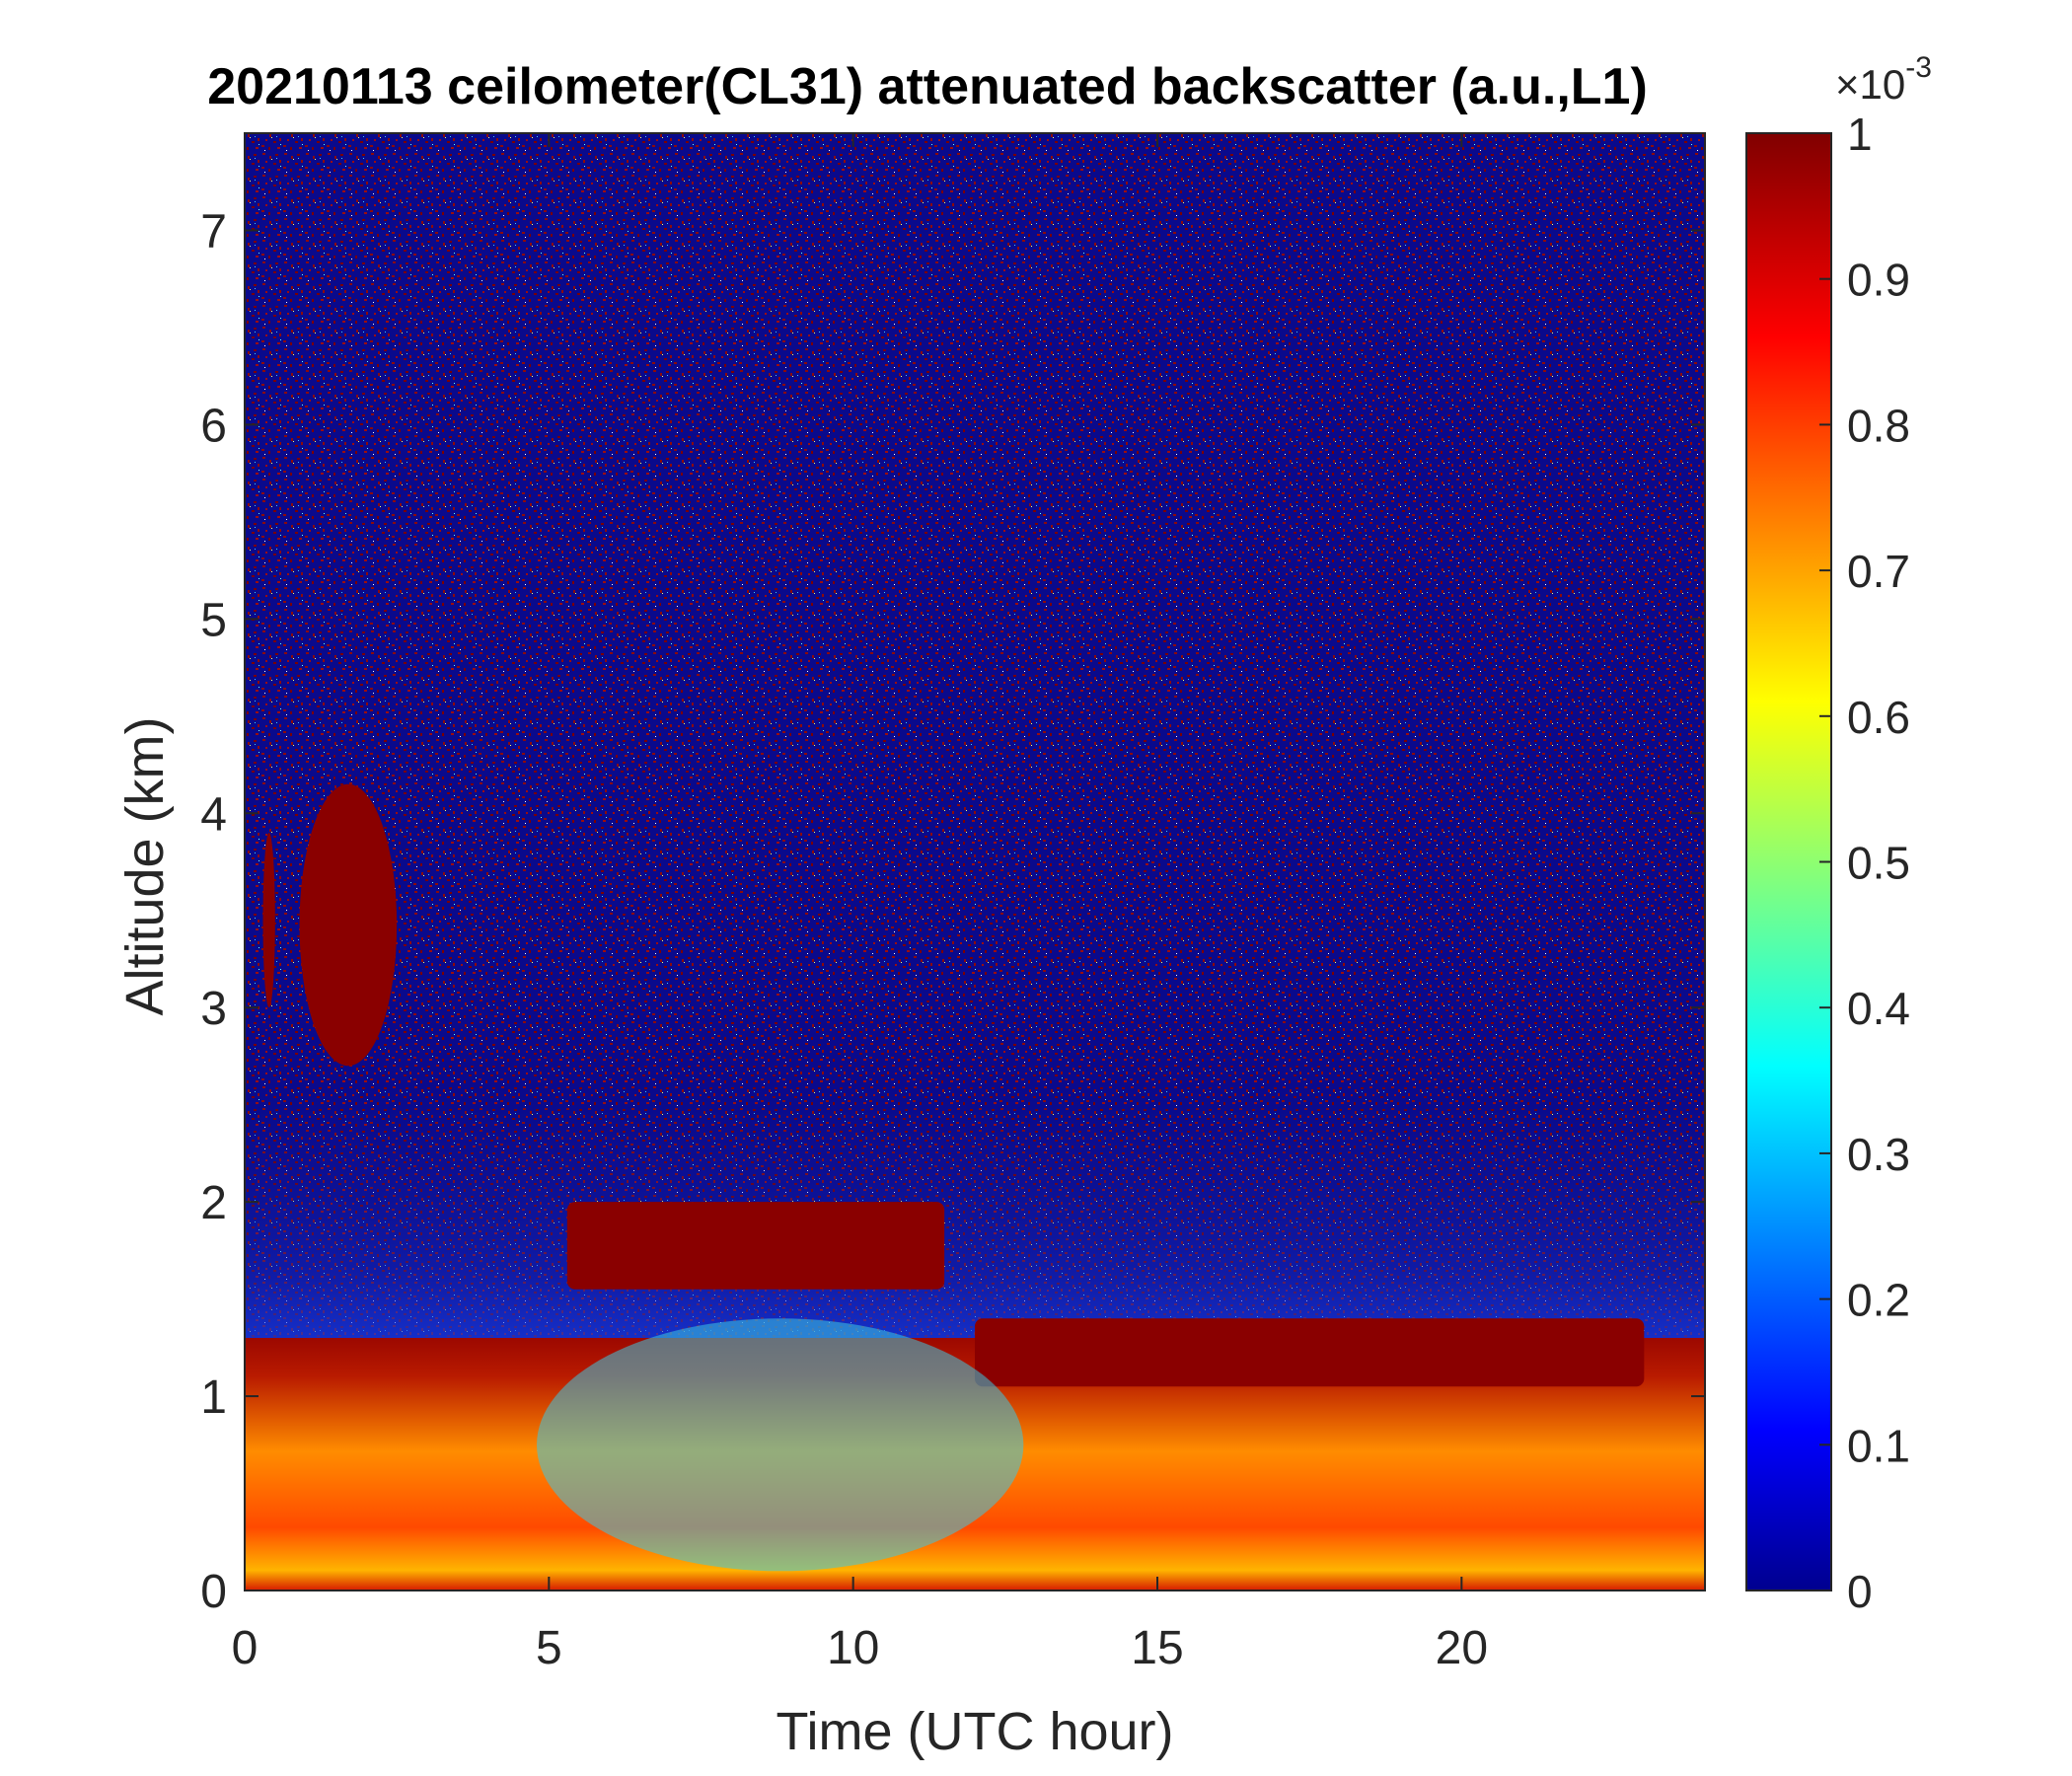  I want to click on y-axis-label: Altitude (km), so click(145, 866).